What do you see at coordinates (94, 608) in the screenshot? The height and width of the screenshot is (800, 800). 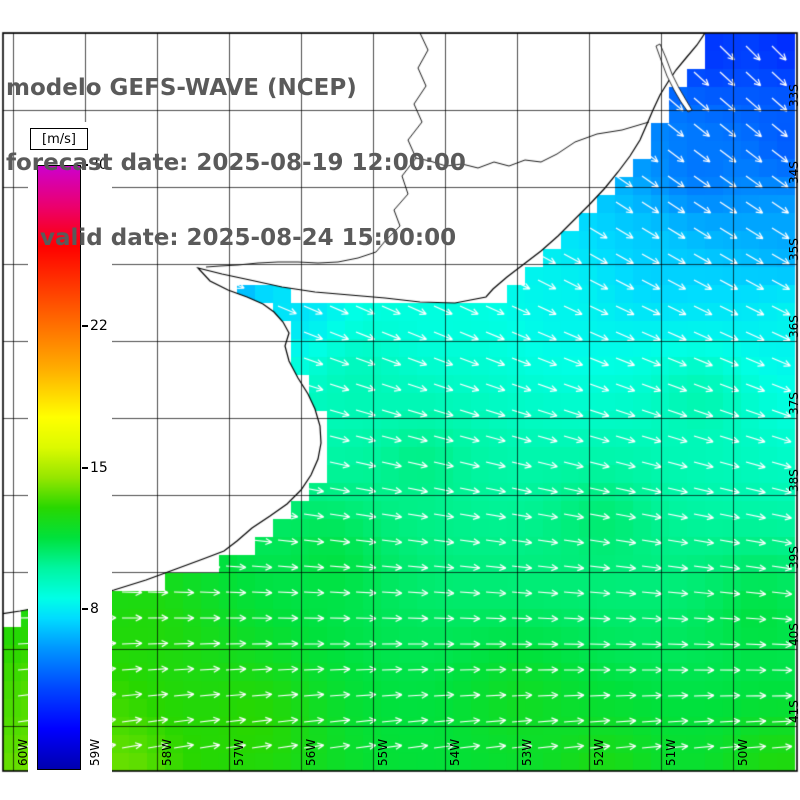 I see `colorbar-tick-label: 8` at bounding box center [94, 608].